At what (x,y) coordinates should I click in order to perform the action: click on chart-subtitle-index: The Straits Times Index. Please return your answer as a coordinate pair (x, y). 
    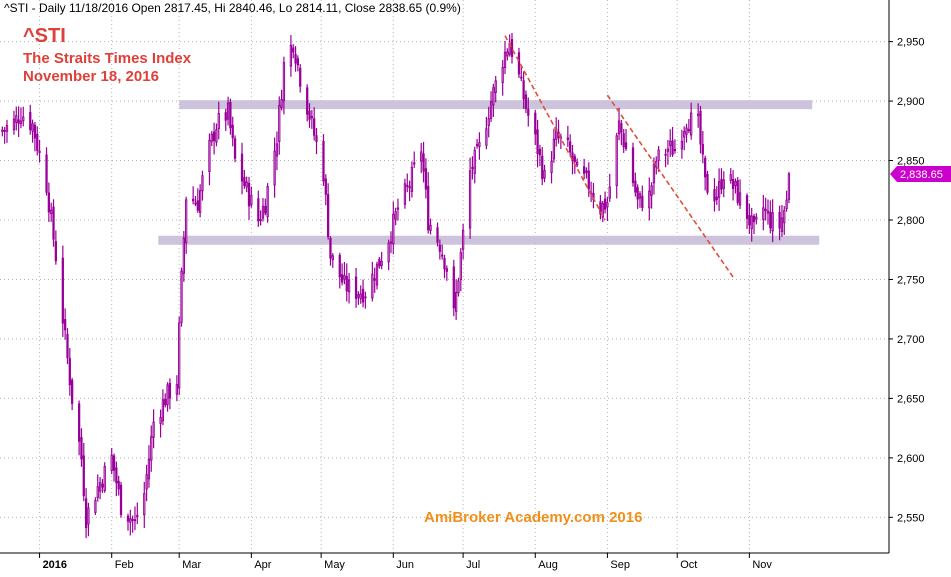
    Looking at the image, I should click on (107, 58).